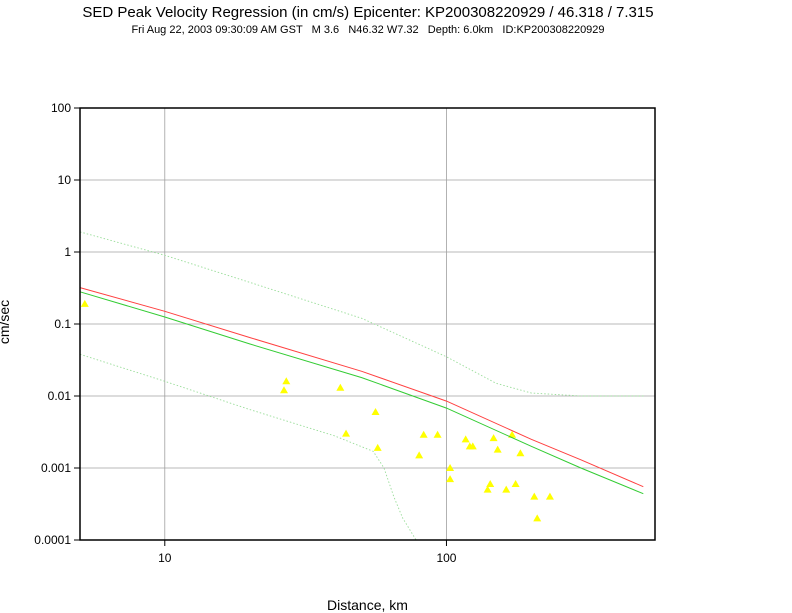 The height and width of the screenshot is (613, 792). What do you see at coordinates (65, 180) in the screenshot?
I see `y-tick-label: 10` at bounding box center [65, 180].